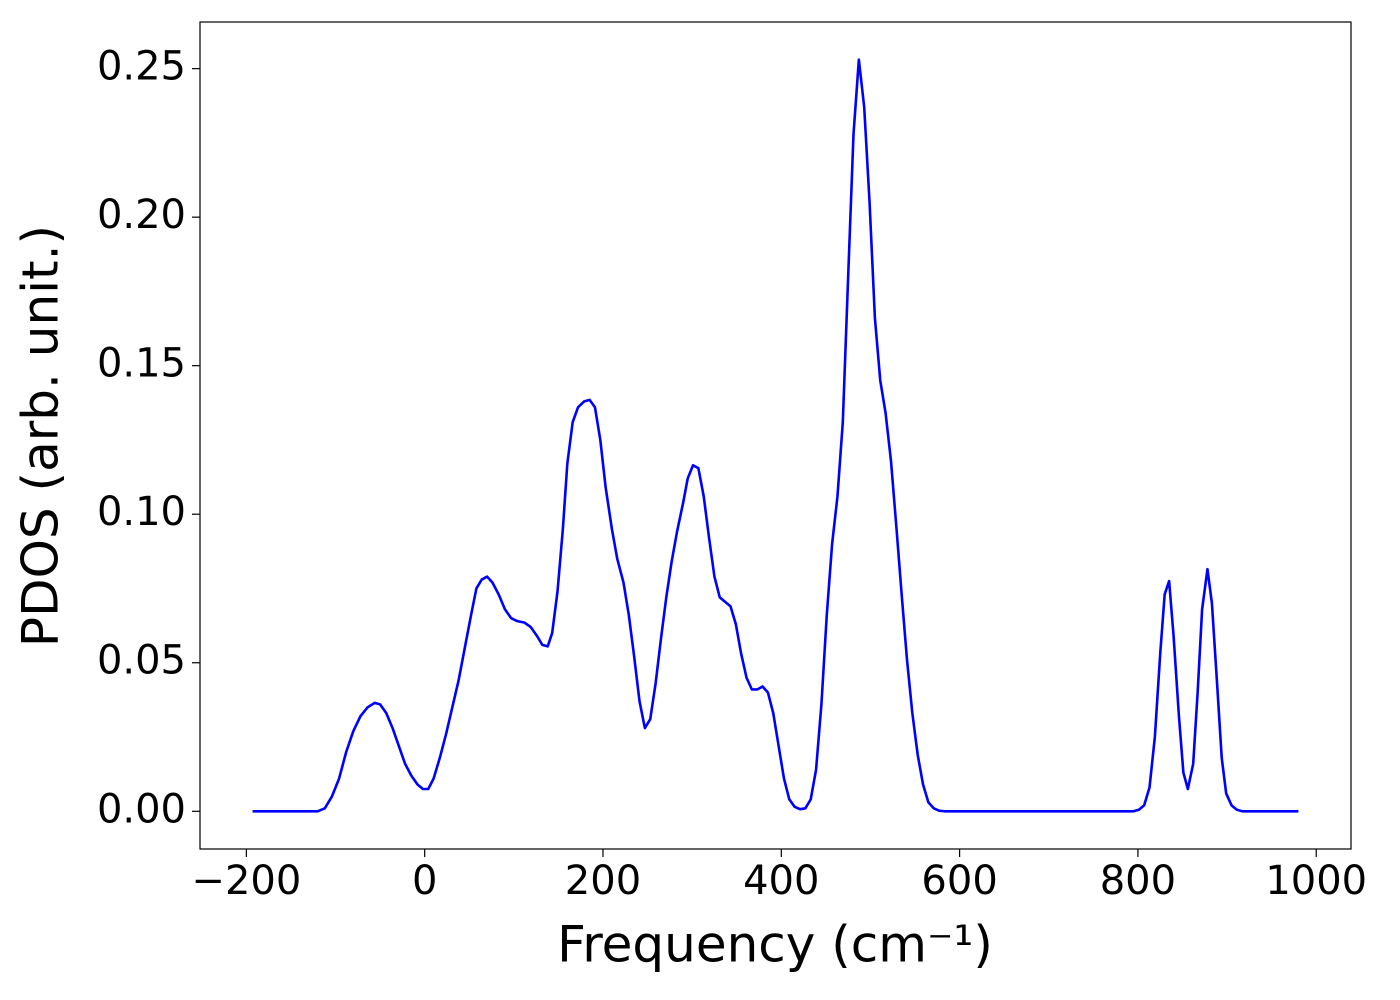 This screenshot has width=1400, height=1000. Describe the element at coordinates (141, 215) in the screenshot. I see `y-tick-label: 0.20` at that location.